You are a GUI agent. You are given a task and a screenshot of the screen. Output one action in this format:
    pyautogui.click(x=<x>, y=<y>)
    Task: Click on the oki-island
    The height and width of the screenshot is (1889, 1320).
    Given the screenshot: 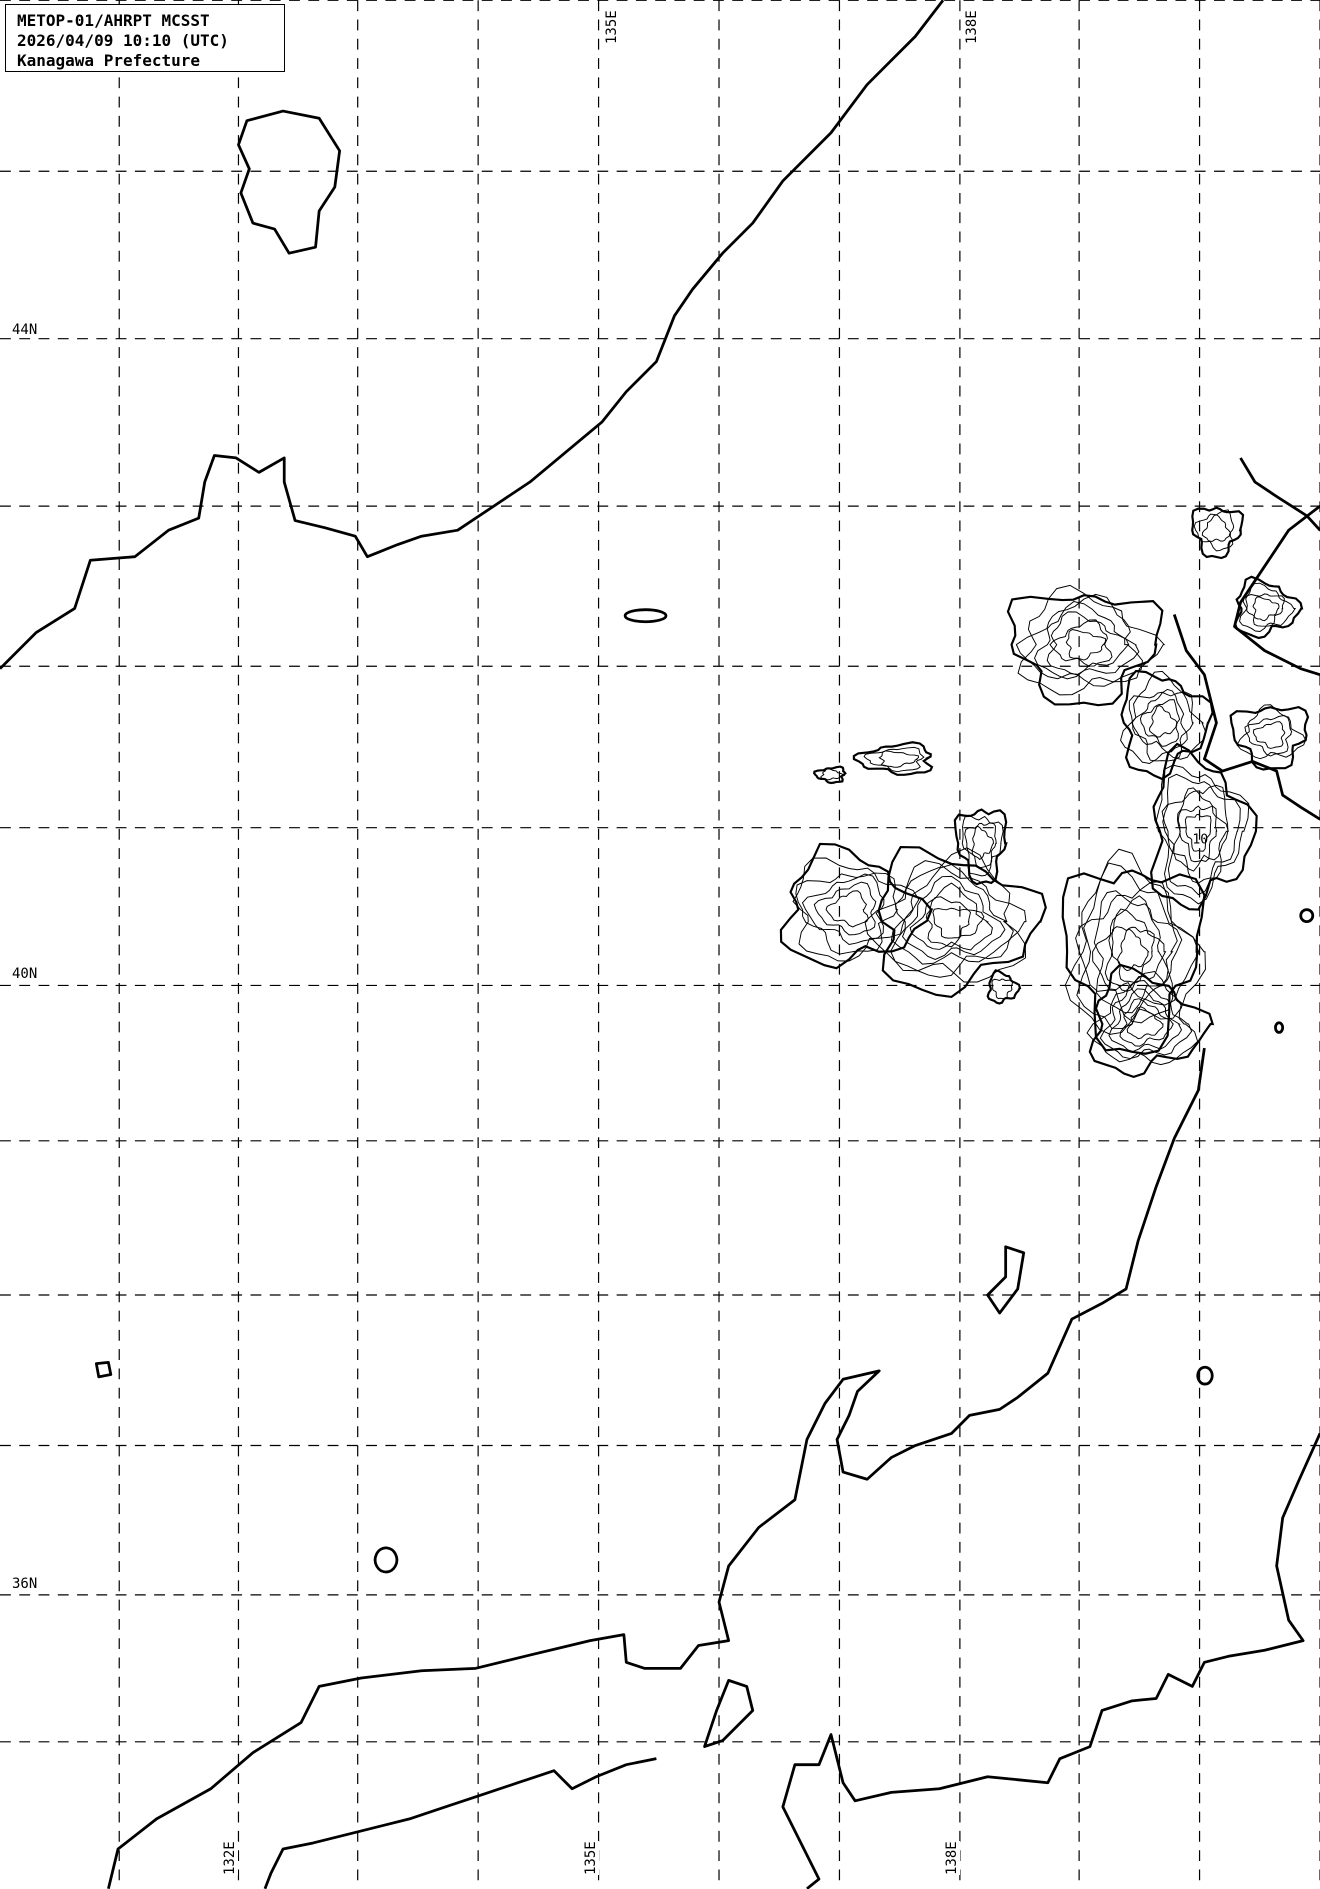 What is the action you would take?
    pyautogui.click(x=386, y=1560)
    